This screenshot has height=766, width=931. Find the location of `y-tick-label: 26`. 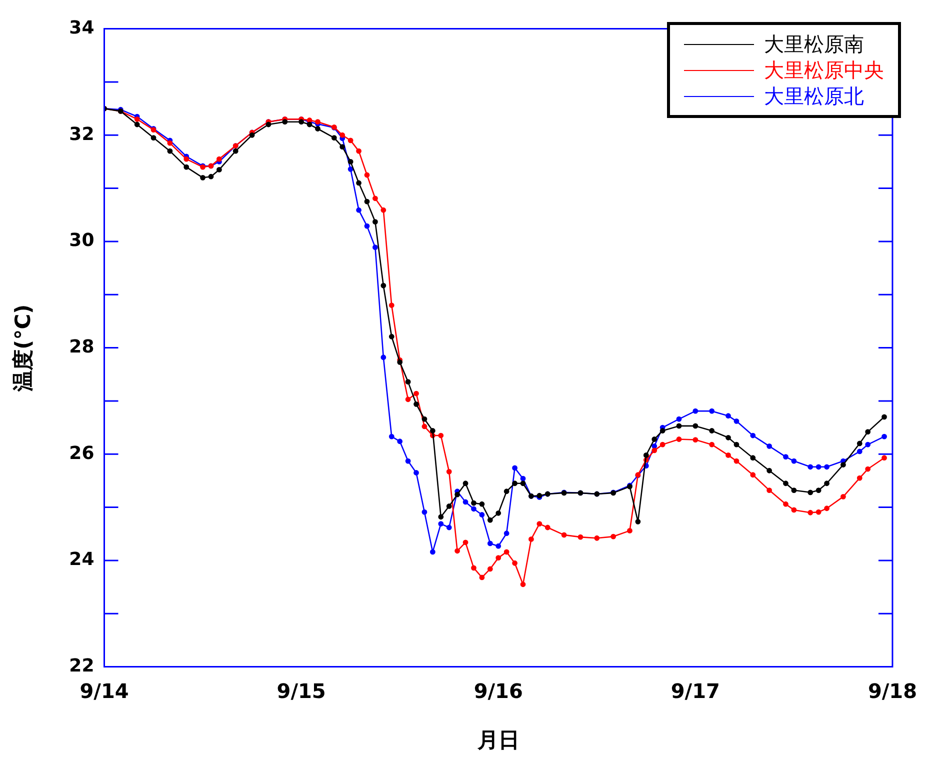

y-tick-label: 26 is located at coordinates (81, 453).